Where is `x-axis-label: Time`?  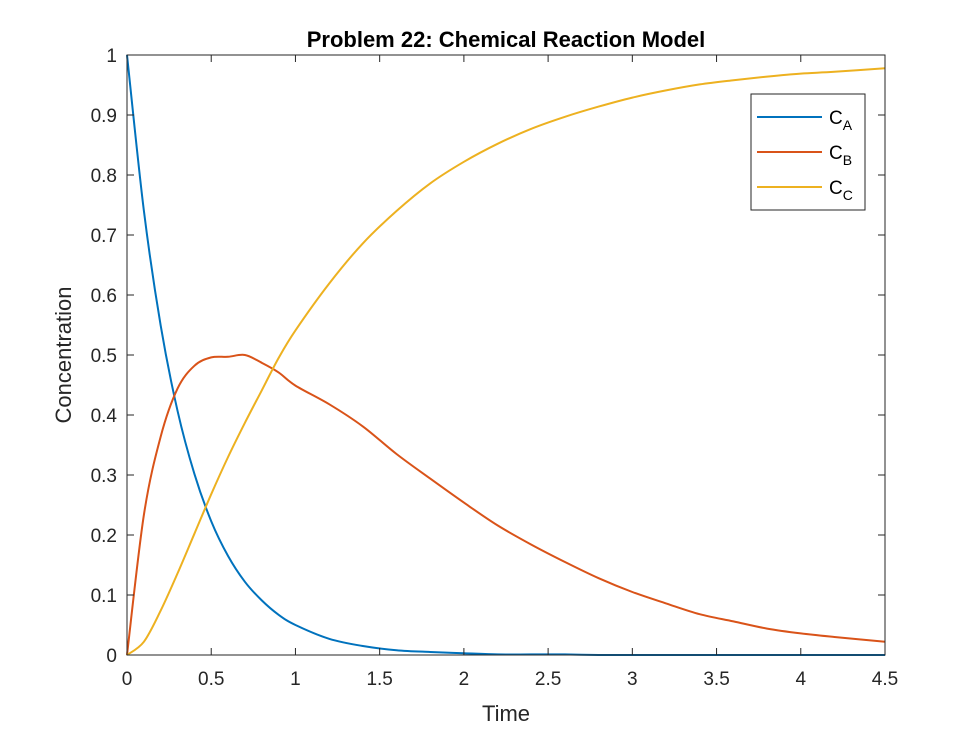
x-axis-label: Time is located at coordinates (506, 713).